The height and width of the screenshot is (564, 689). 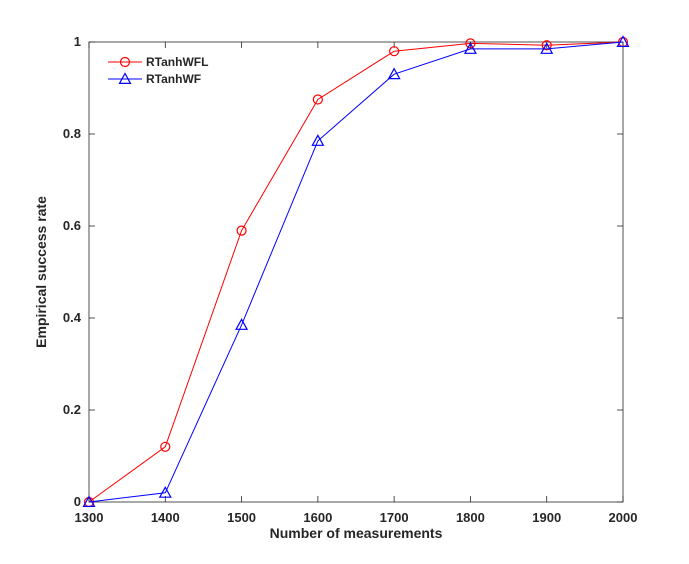 I want to click on y-tick-label: 0.8, so click(x=72, y=133).